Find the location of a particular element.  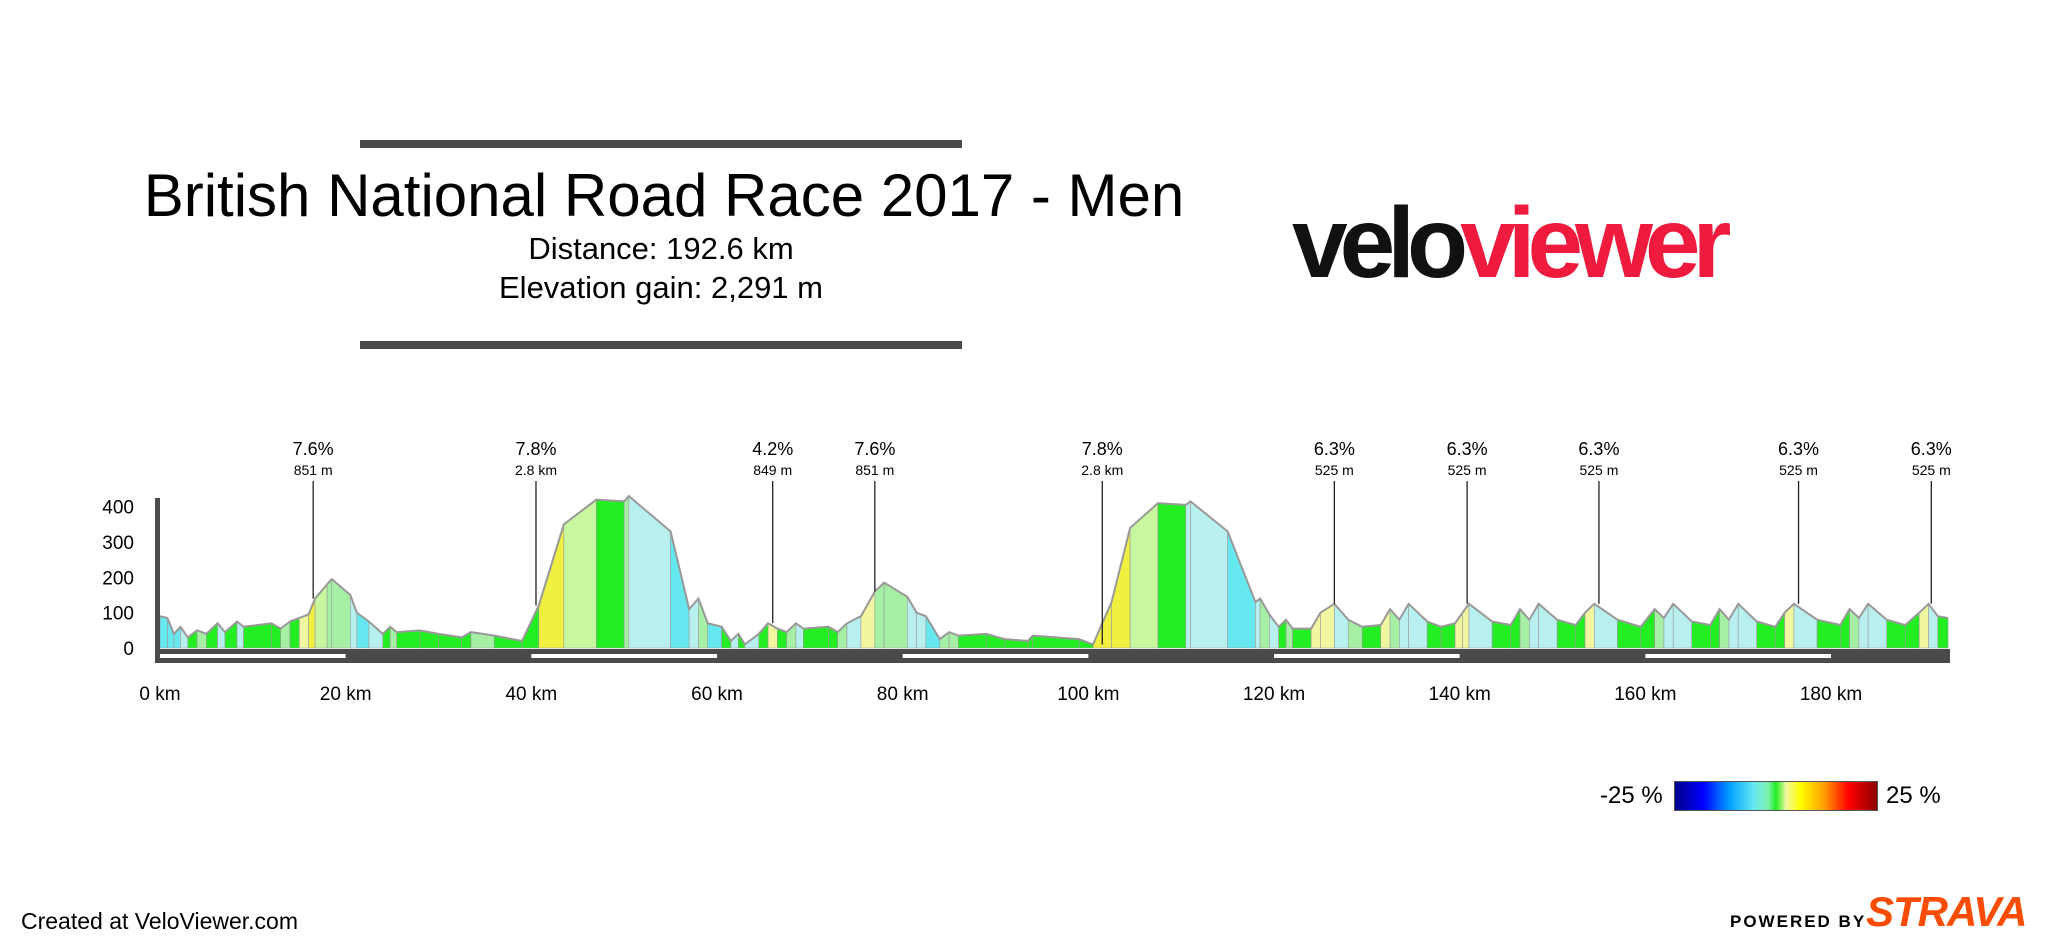

x-tick-label: 20 km is located at coordinates (346, 694).